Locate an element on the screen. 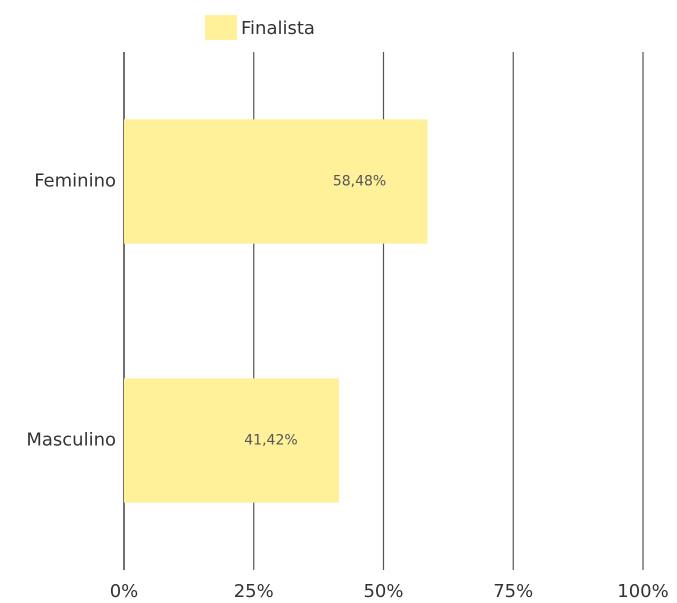 The width and height of the screenshot is (677, 603). x-tick-label: 100% is located at coordinates (642, 591).